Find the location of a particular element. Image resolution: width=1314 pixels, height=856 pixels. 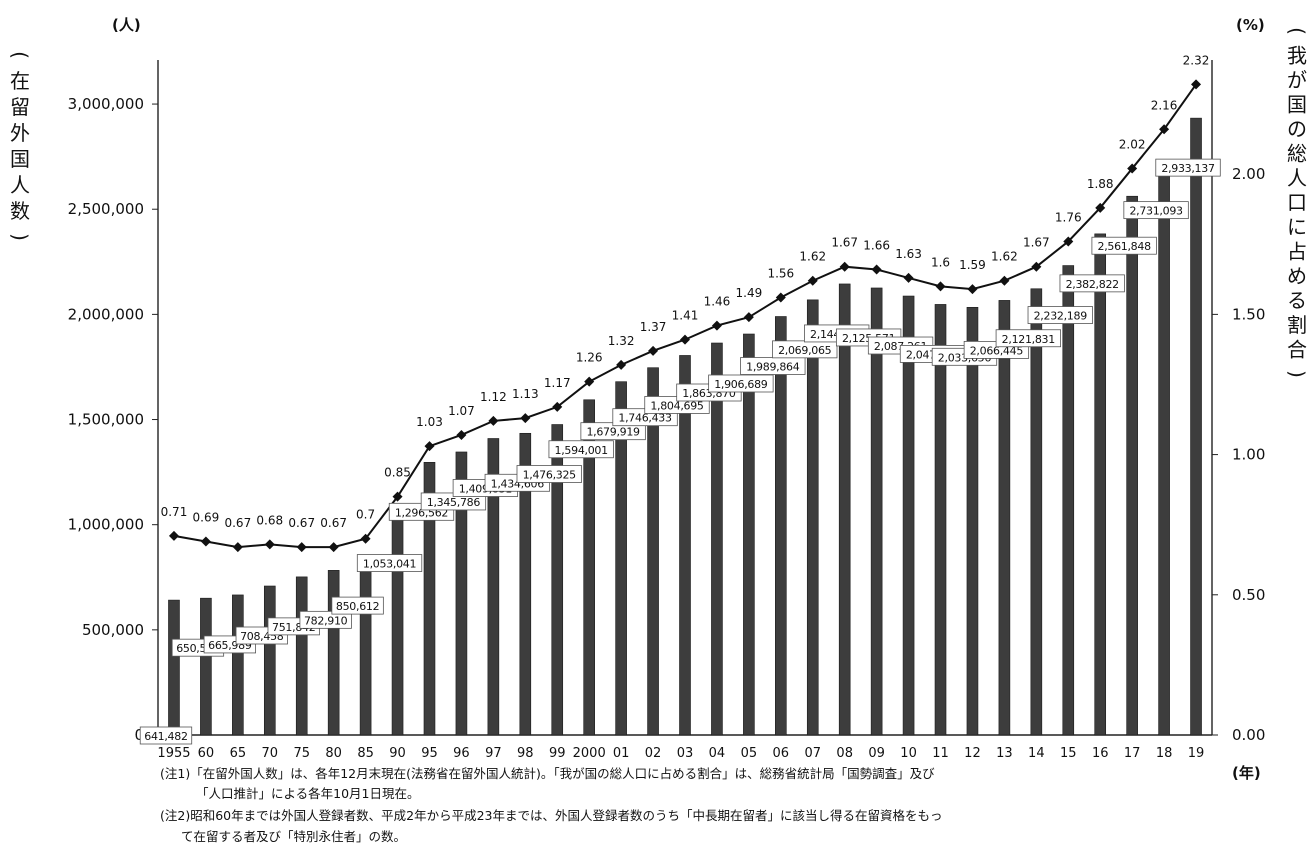

bar-value-label: 2,382,822 is located at coordinates (1092, 283).